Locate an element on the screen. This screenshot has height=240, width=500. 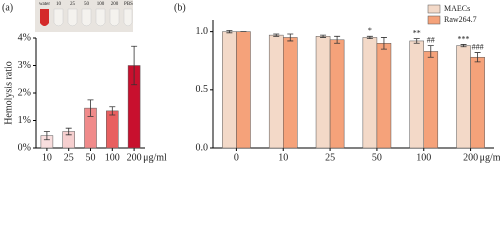
significance: *** is located at coordinates (464, 38).